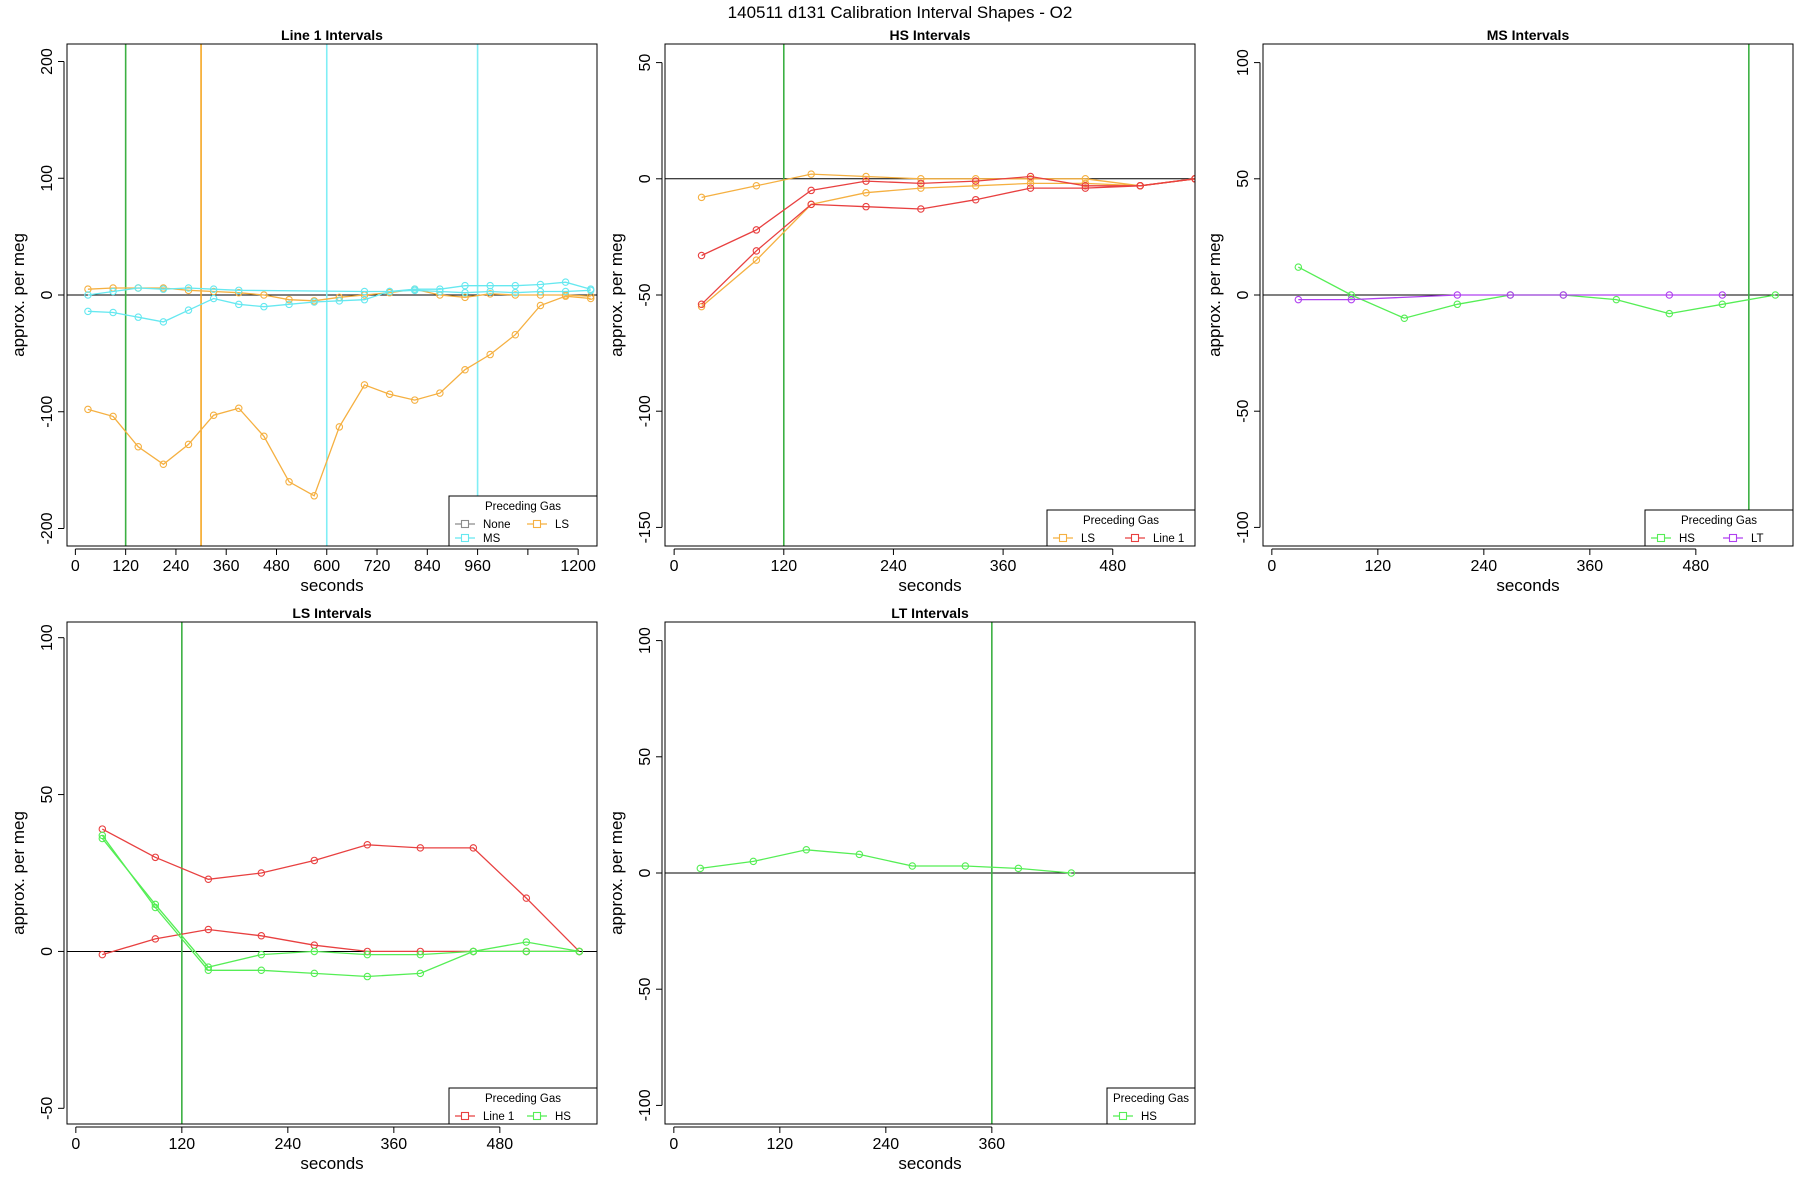 The height and width of the screenshot is (1200, 1800). What do you see at coordinates (1149, 1117) in the screenshot?
I see `legend-label: HS` at bounding box center [1149, 1117].